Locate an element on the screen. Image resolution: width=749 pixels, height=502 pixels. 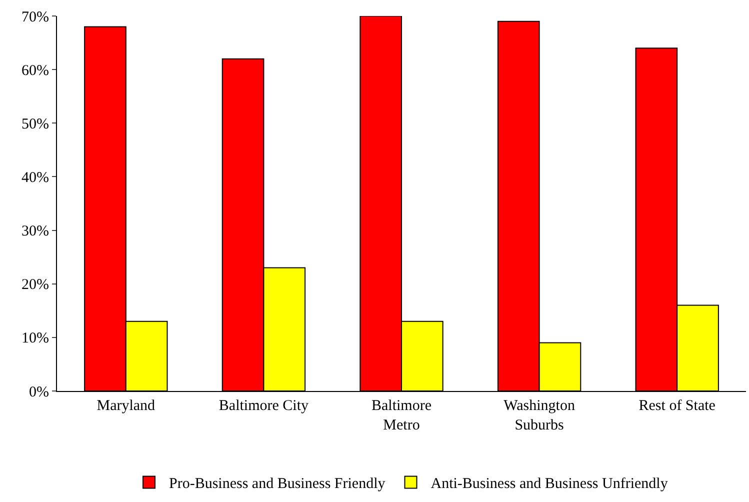
x-tick-label: Maryland is located at coordinates (126, 406).